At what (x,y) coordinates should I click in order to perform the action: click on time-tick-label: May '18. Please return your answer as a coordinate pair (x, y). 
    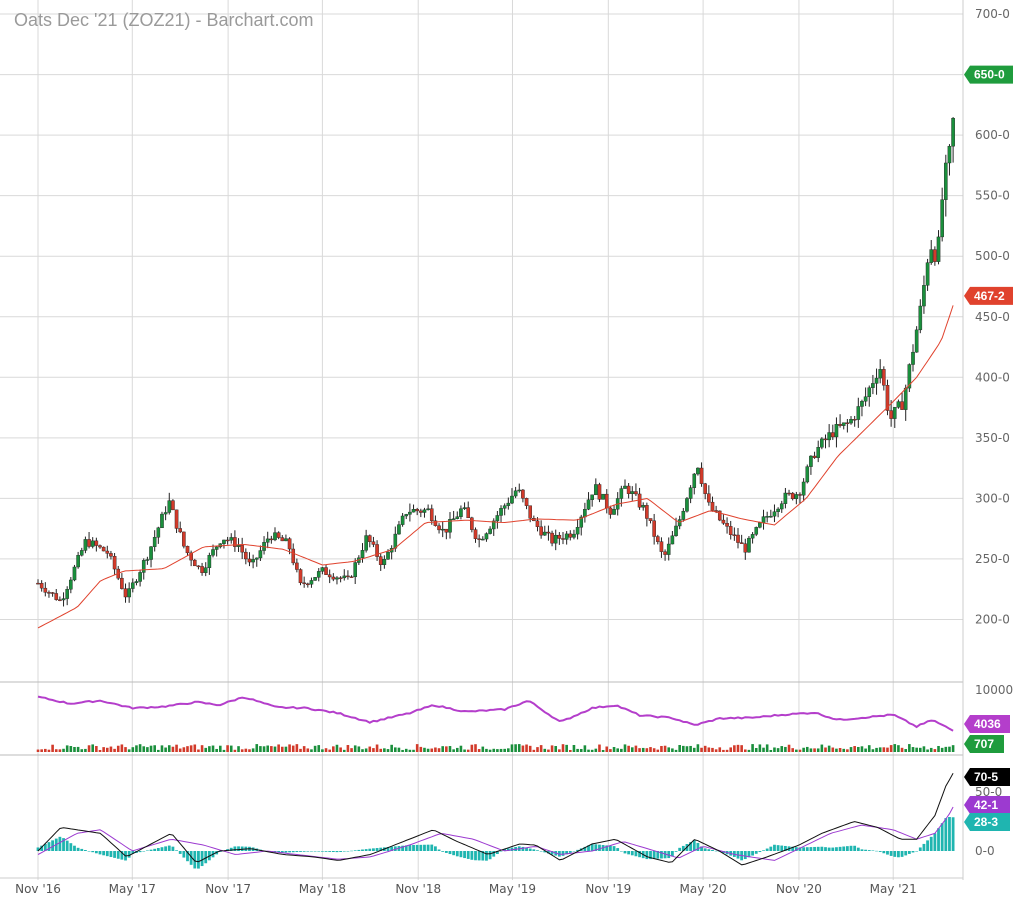
    Looking at the image, I should click on (322, 889).